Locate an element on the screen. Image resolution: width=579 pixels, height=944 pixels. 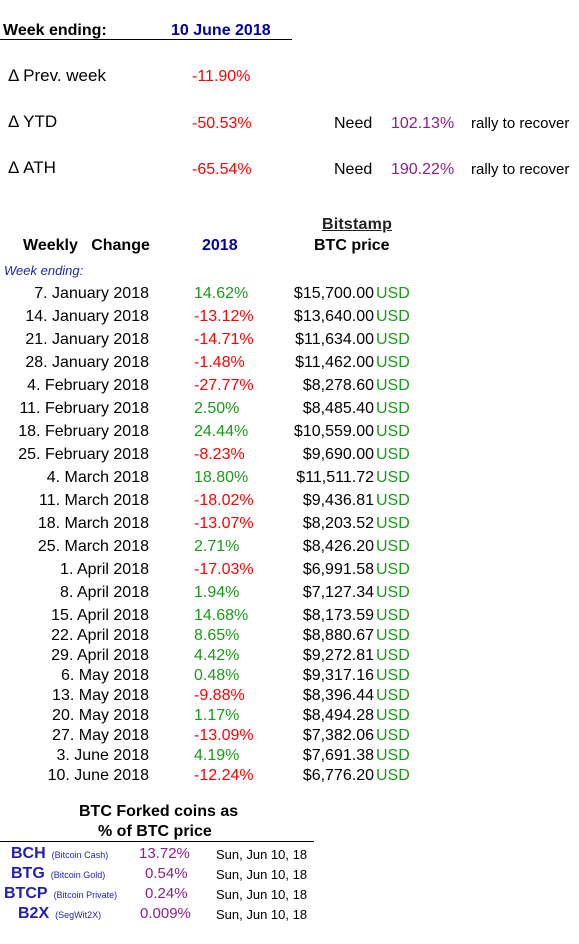
stat-ytd-suffix: rally to recover is located at coordinates (520, 123).